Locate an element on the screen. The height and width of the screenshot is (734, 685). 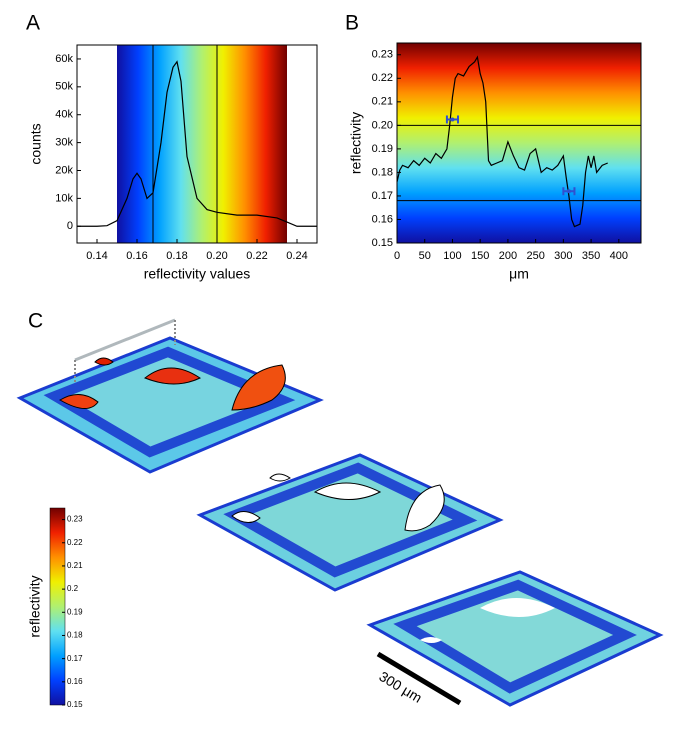
x-tick-label: 0.14 is located at coordinates (96, 256).